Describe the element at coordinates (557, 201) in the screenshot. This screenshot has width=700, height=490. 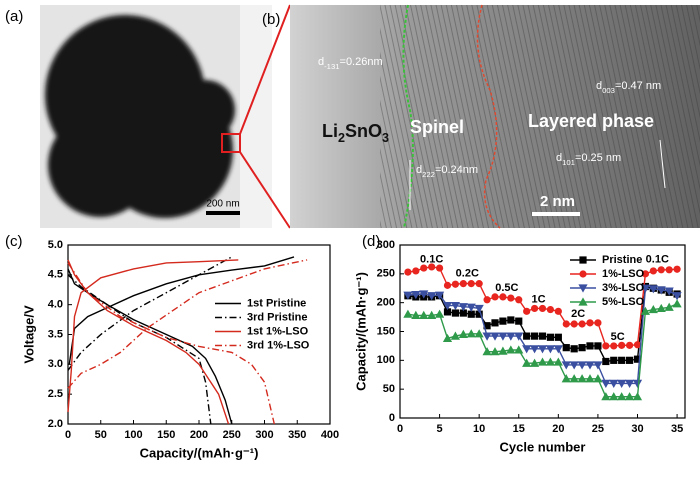
I see `scale-bar-label: 2 nm` at that location.